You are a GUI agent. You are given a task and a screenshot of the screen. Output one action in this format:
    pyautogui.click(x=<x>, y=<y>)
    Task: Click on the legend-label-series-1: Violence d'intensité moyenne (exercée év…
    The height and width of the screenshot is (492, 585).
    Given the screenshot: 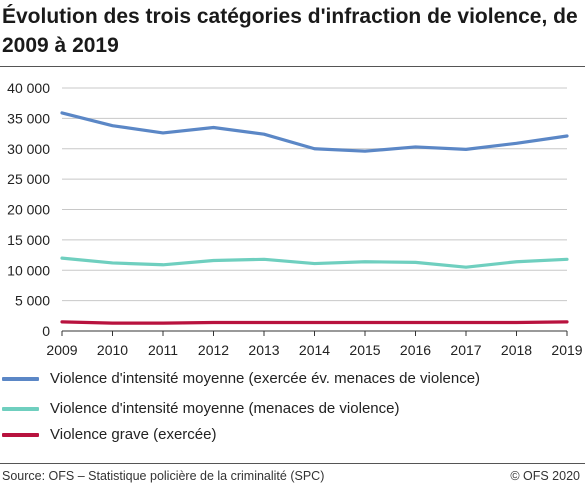 What is the action you would take?
    pyautogui.click(x=265, y=378)
    